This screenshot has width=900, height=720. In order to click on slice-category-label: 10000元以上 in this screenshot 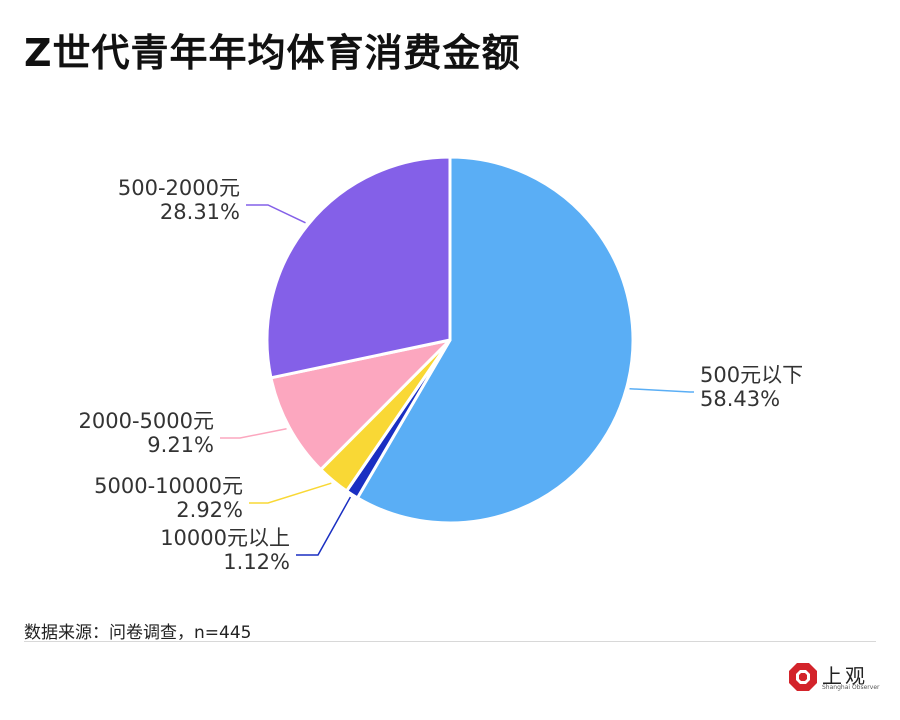, I will do `click(225, 538)`.